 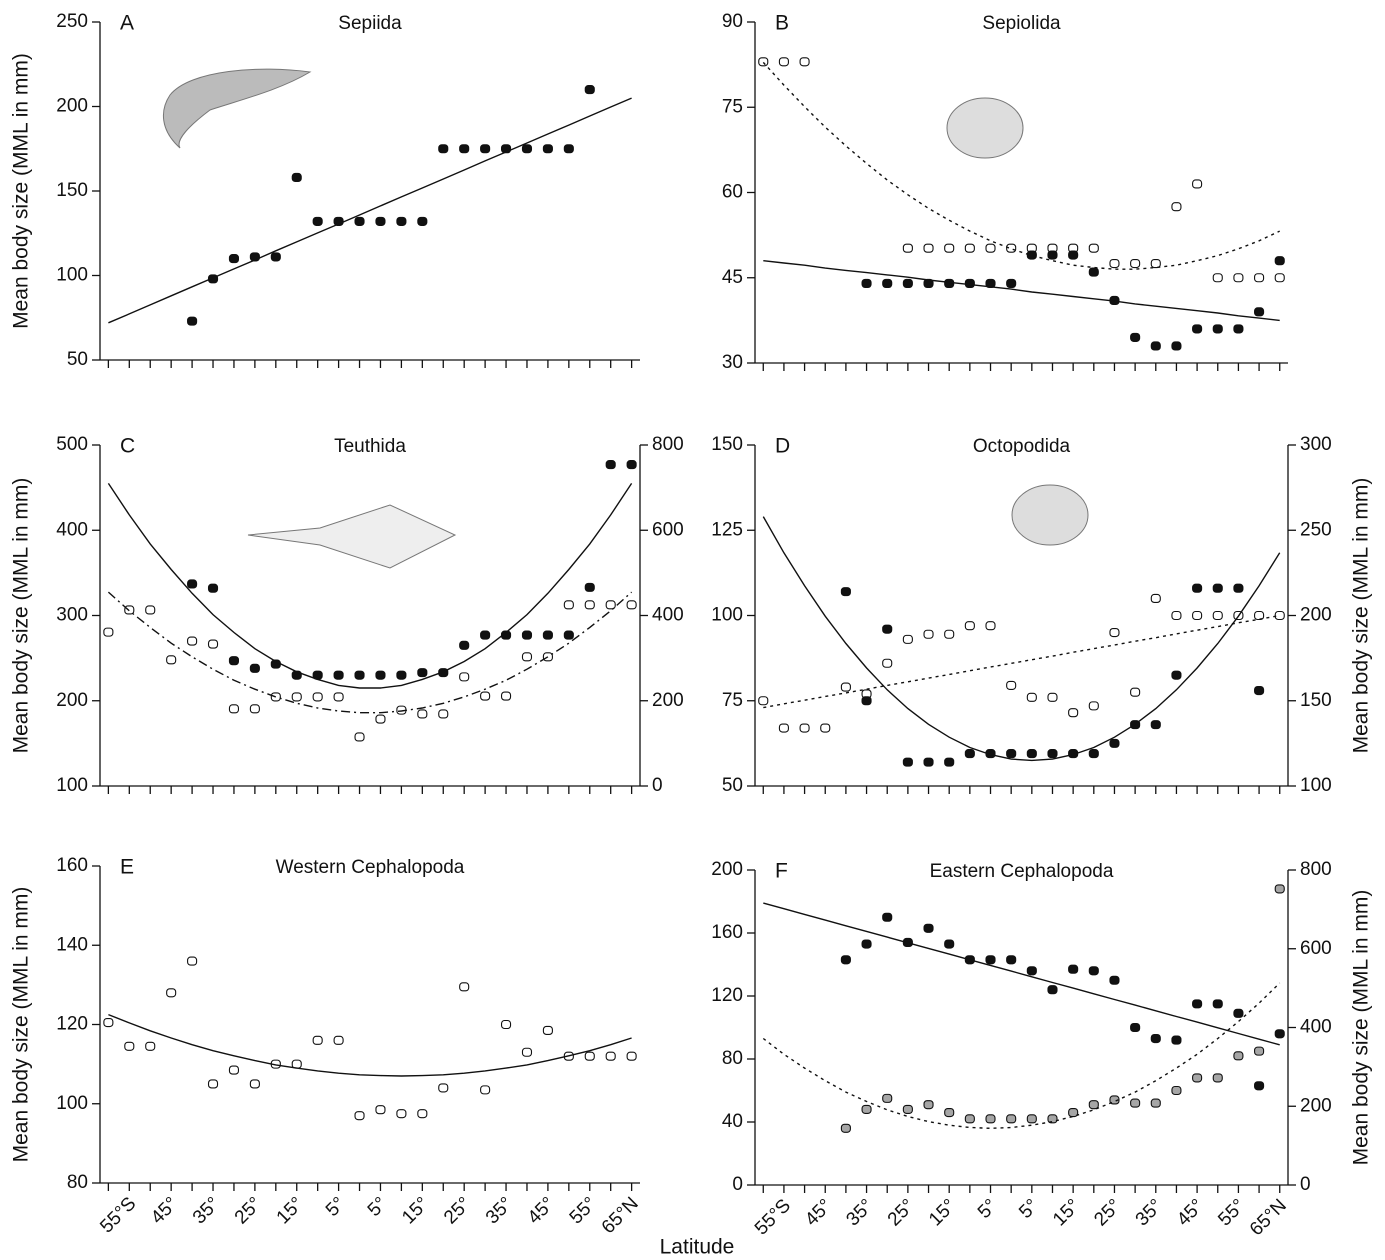 What do you see at coordinates (1149, 1212) in the screenshot?
I see `x-tick-label: 35°` at bounding box center [1149, 1212].